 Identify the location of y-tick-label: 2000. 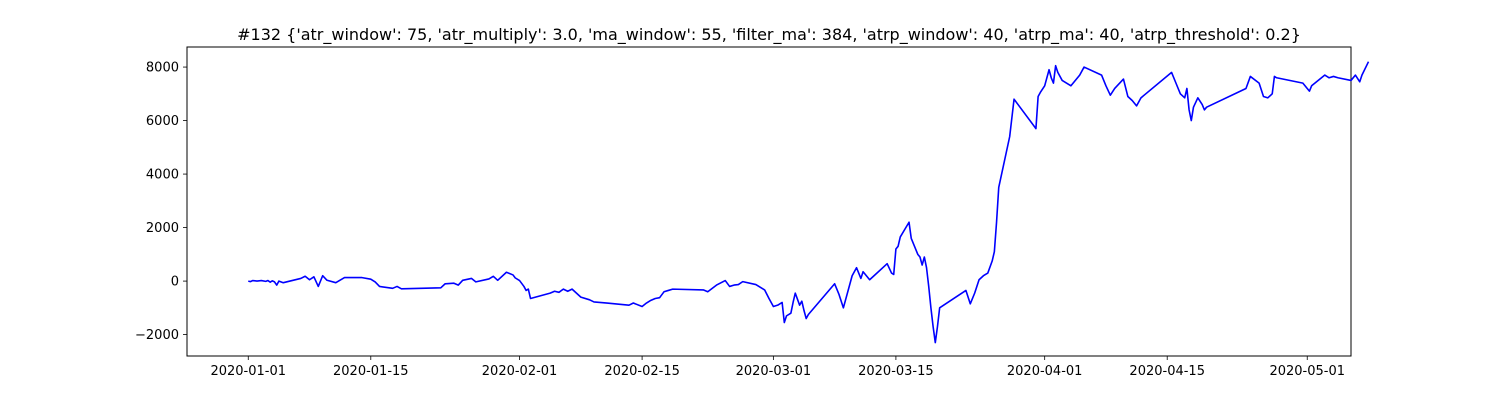
(162, 228).